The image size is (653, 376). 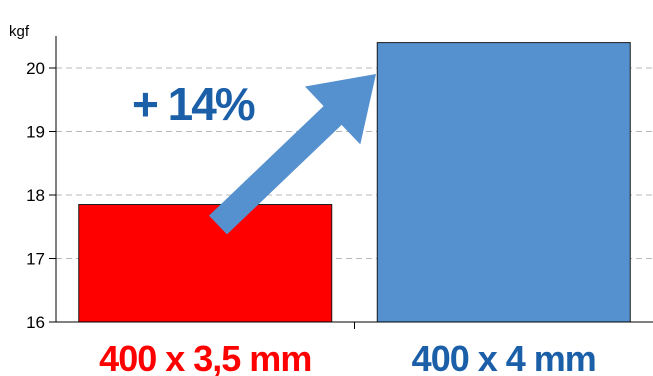 I want to click on increase-annotation: + 14%, so click(x=193, y=104).